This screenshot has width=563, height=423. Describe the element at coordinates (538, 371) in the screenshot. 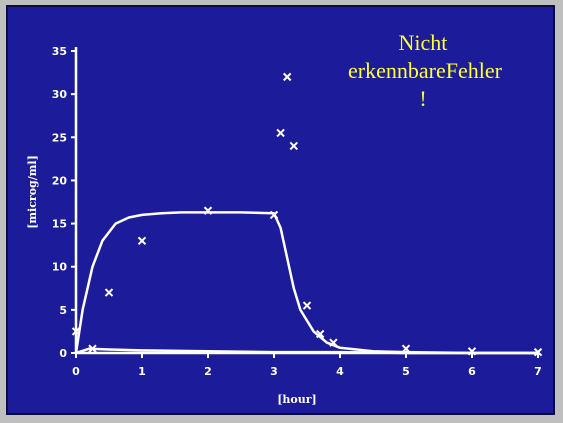

I see `x-tick-label-7: 7` at that location.